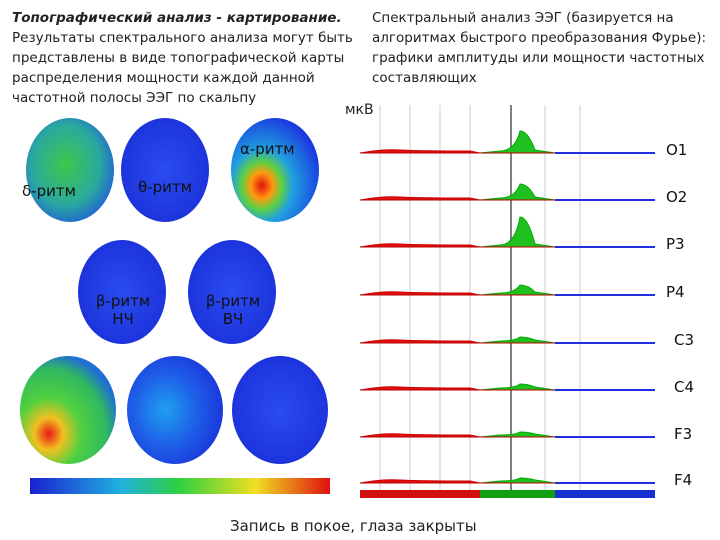 This screenshot has height=540, width=720. I want to click on map-label: θ-ритм, so click(165, 187).